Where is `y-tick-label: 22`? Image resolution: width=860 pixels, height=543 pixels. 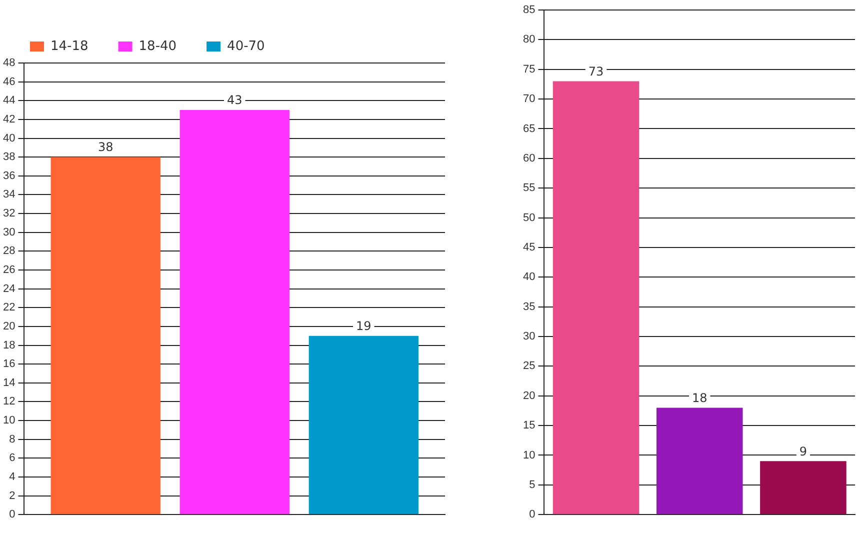
y-tick-label: 22 is located at coordinates (9, 308).